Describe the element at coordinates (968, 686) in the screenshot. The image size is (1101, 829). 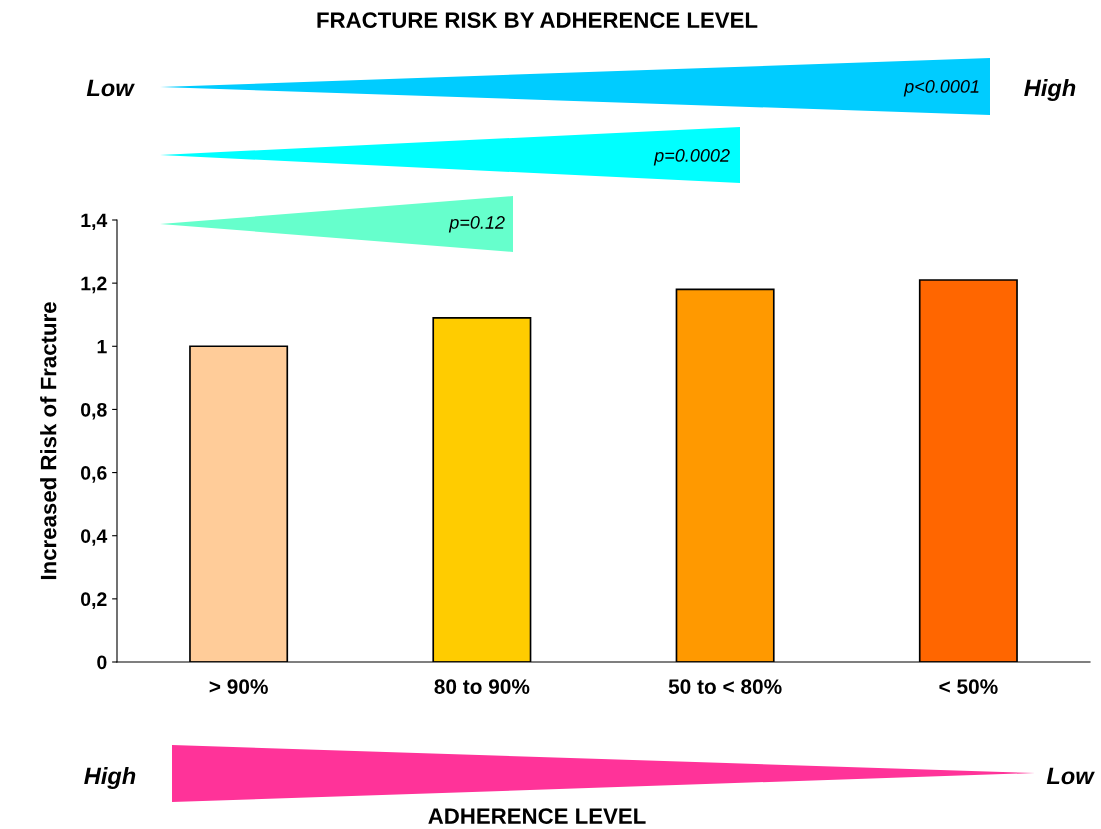
I see `x-tick-label: < 50%` at that location.